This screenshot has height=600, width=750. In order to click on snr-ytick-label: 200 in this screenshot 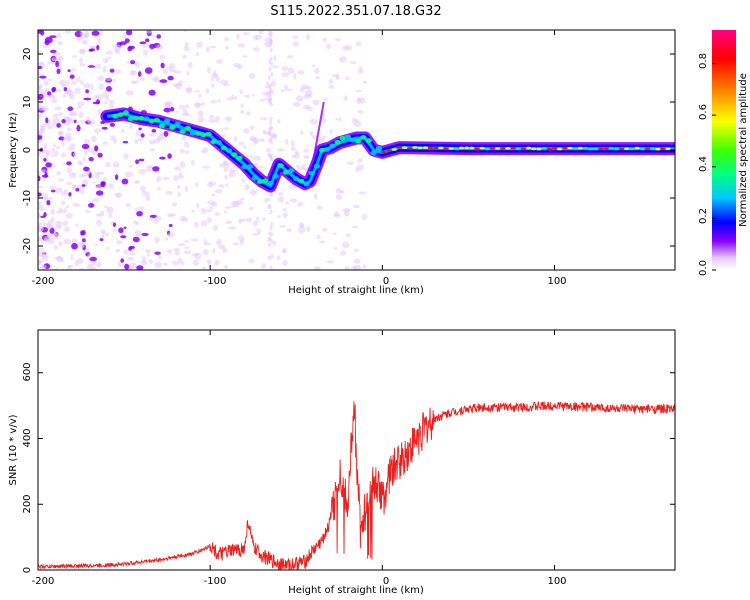, I will do `click(27, 503)`.